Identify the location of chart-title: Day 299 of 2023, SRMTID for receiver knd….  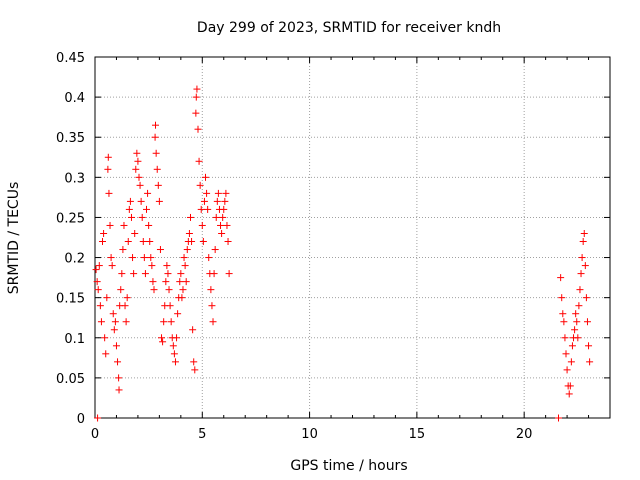
(349, 28).